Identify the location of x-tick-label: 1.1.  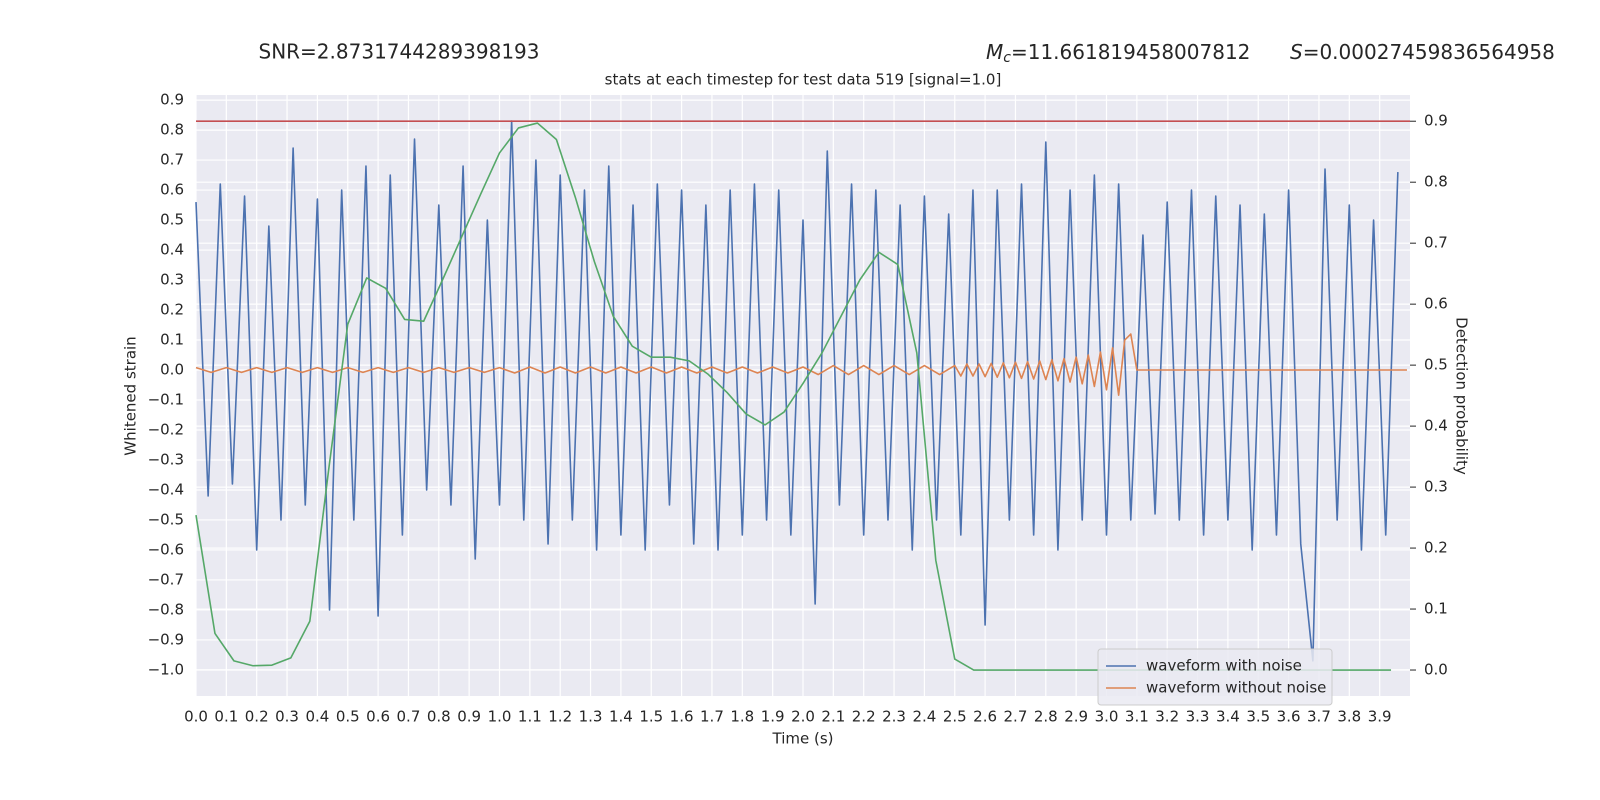
(530, 717).